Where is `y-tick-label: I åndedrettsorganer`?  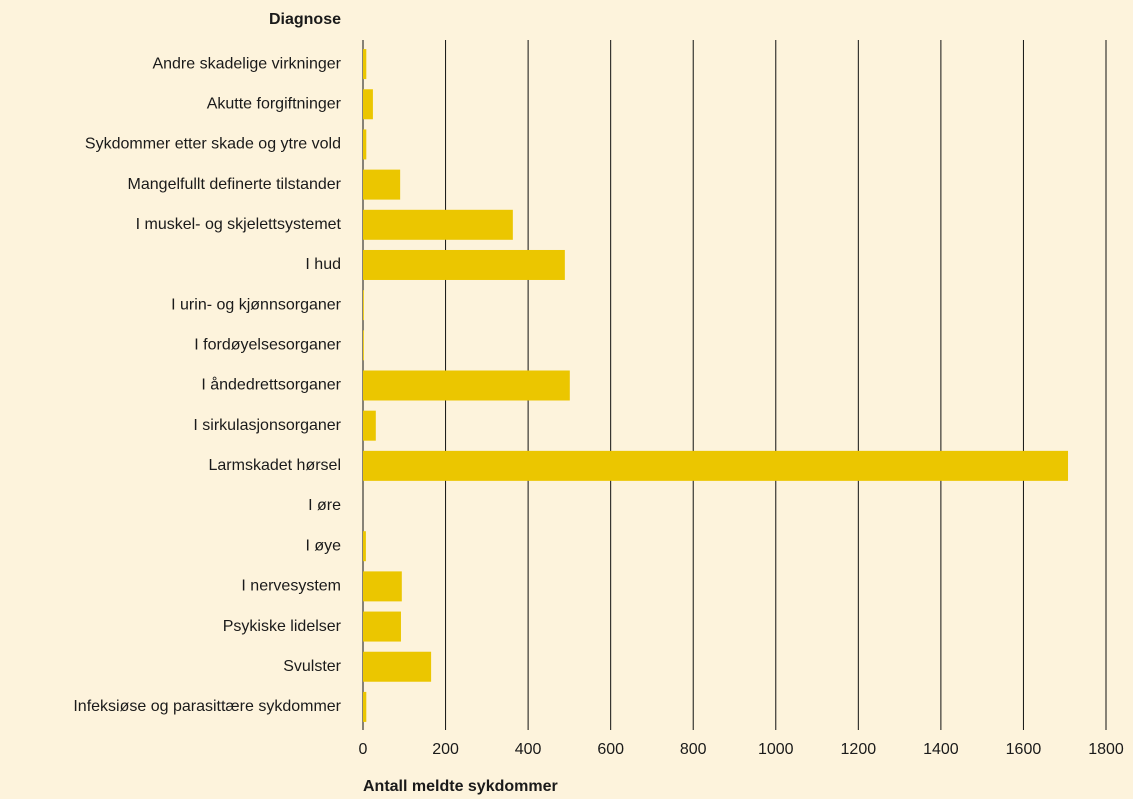
y-tick-label: I åndedrettsorganer is located at coordinates (271, 385).